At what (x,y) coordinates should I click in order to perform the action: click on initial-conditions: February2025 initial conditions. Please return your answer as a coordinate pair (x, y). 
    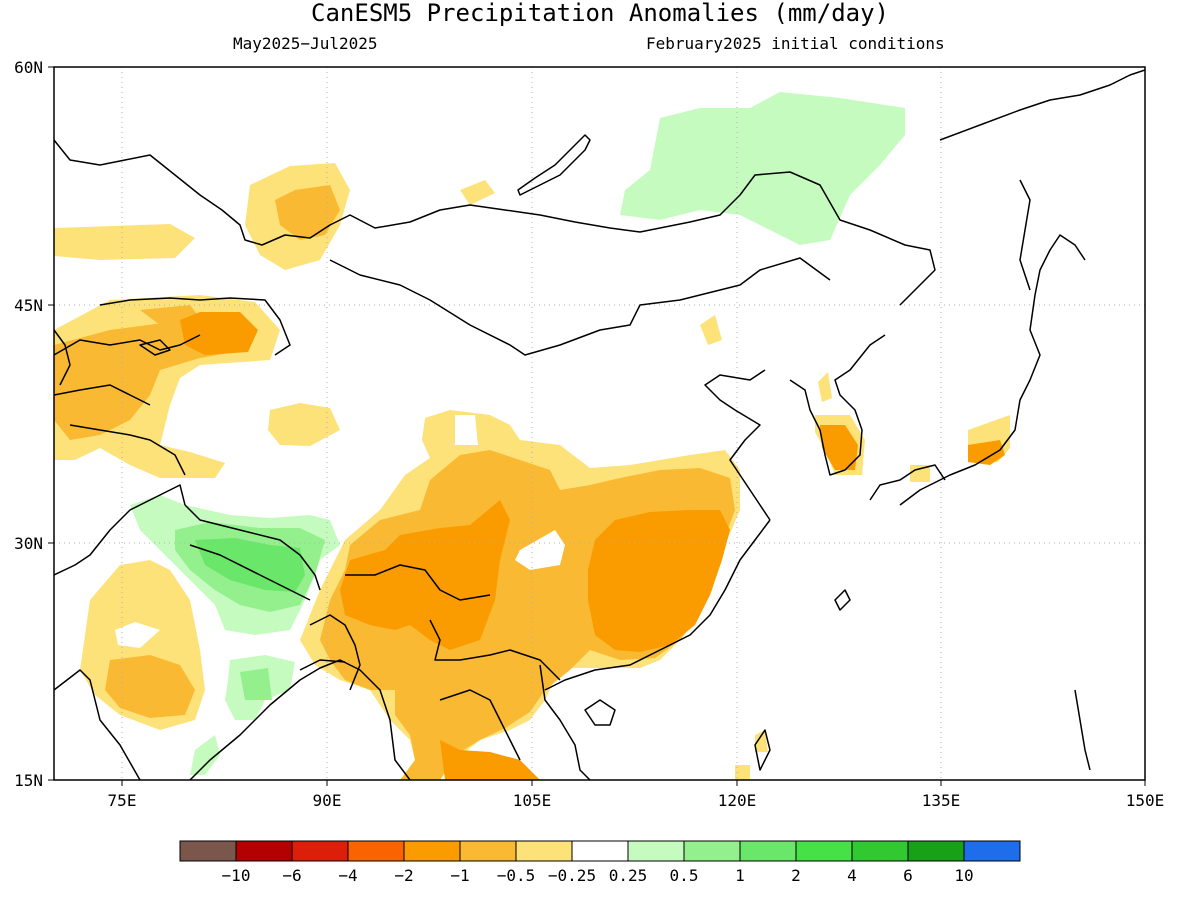
    Looking at the image, I should click on (795, 43).